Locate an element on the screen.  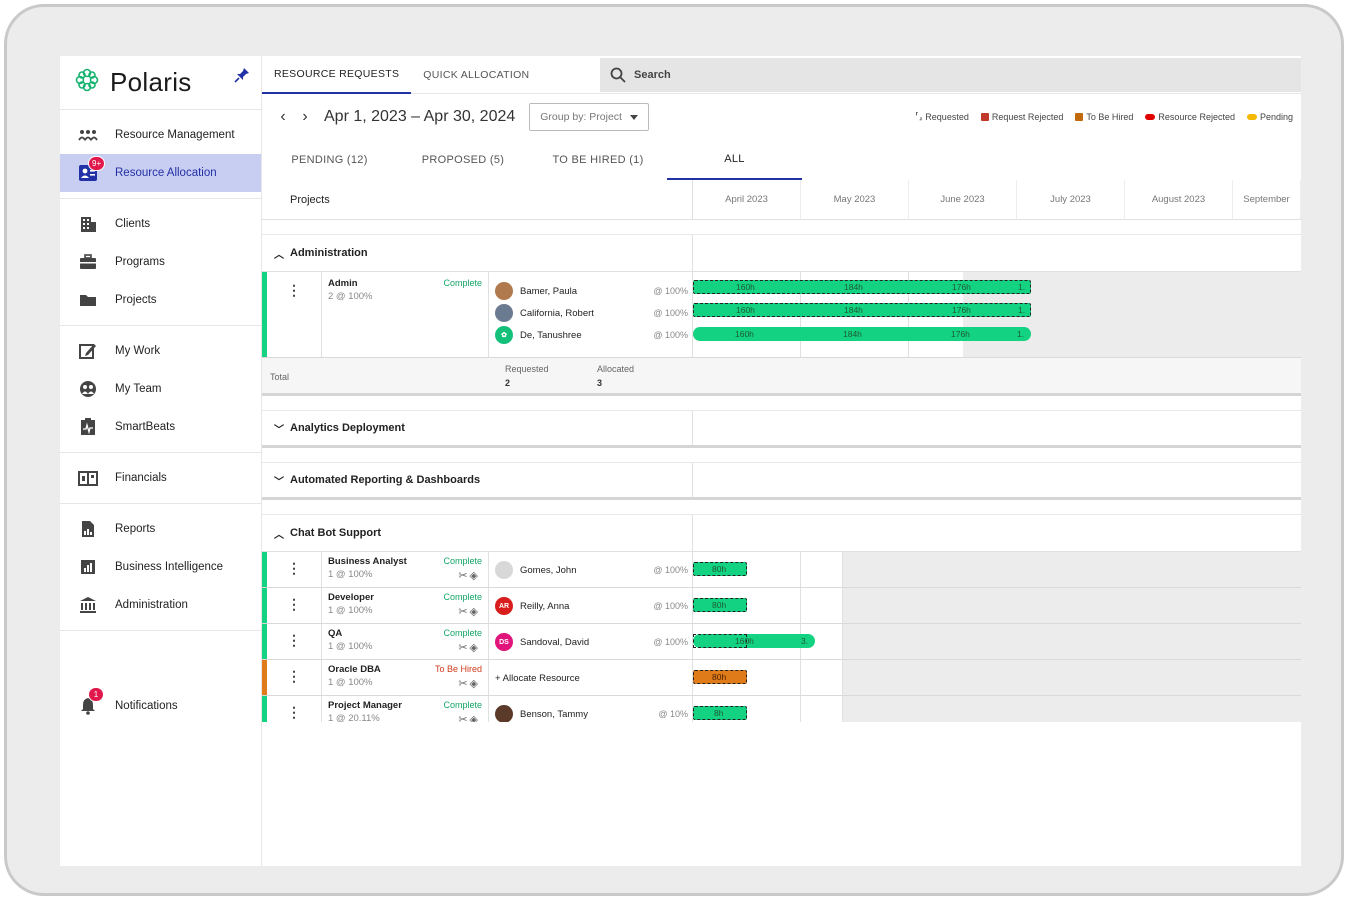
allocation-badge: 9+ is located at coordinates (97, 163).